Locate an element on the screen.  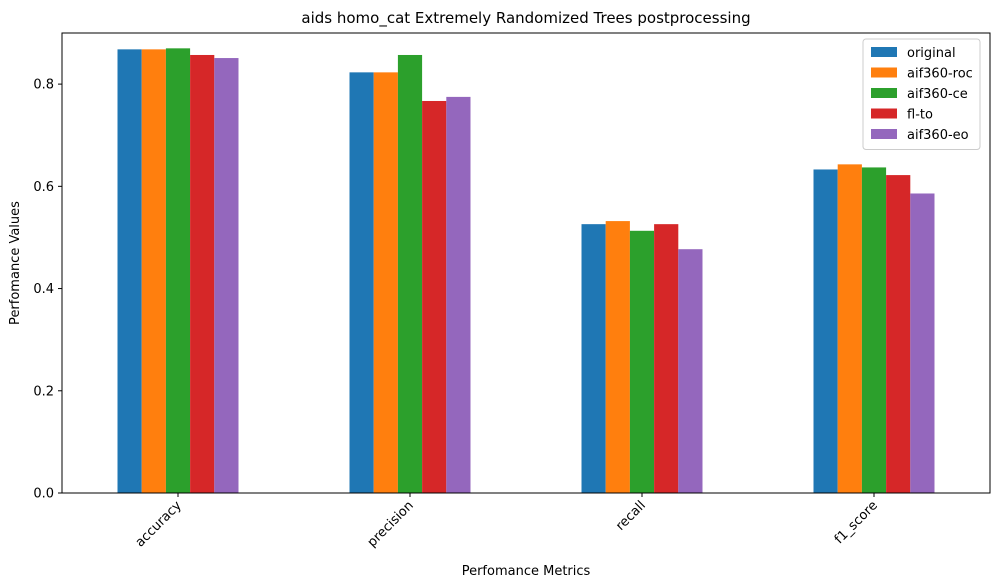
legend-swatch-aif360-roc is located at coordinates (884, 72).